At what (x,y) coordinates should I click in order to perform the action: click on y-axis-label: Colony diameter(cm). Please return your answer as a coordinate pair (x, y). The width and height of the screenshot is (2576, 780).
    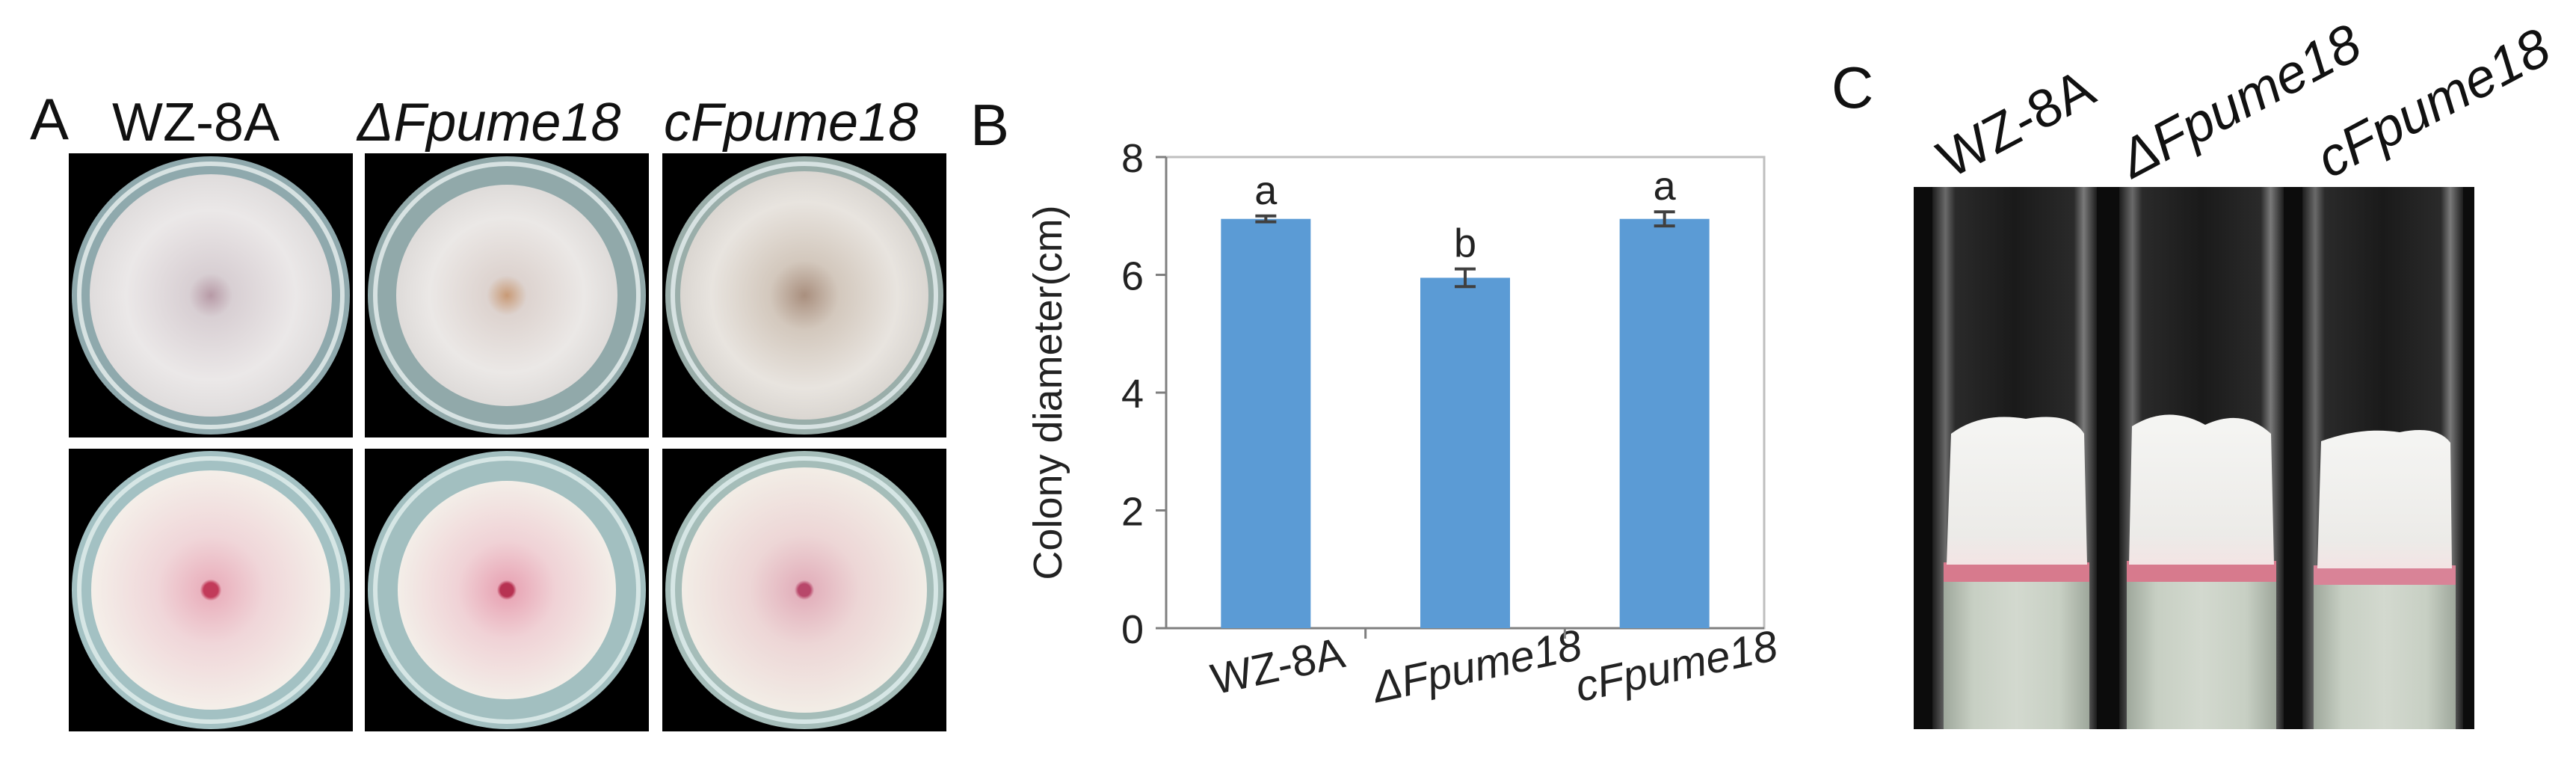
    Looking at the image, I should click on (1048, 392).